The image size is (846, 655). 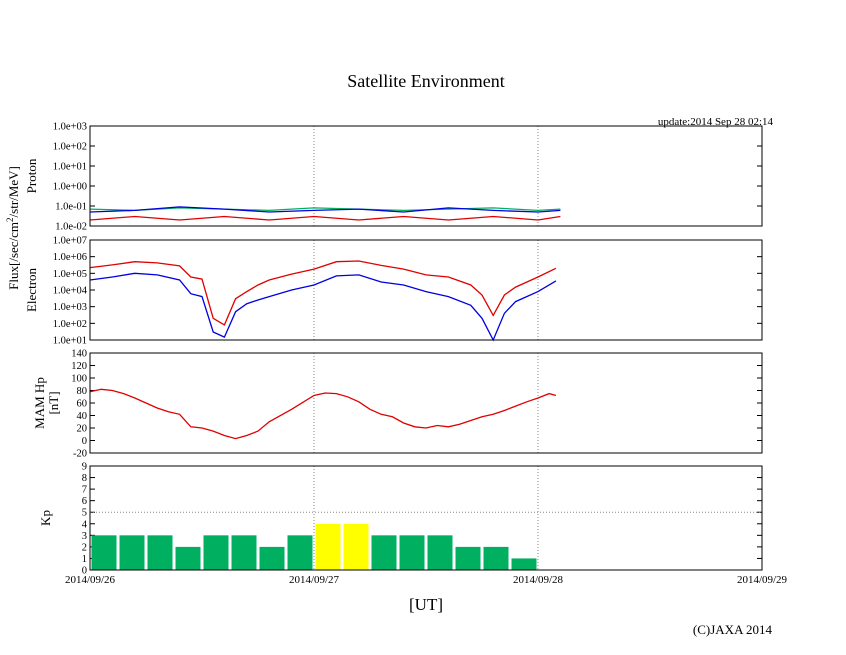 I want to click on kp-ytick-label-2: 2, so click(x=84, y=547).